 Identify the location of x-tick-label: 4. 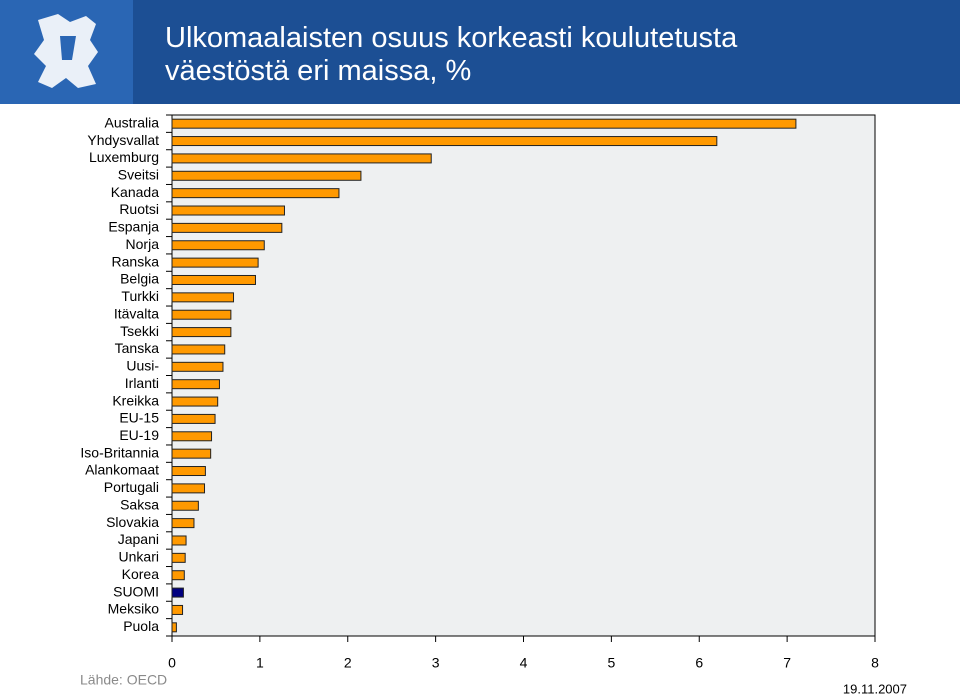
(524, 663).